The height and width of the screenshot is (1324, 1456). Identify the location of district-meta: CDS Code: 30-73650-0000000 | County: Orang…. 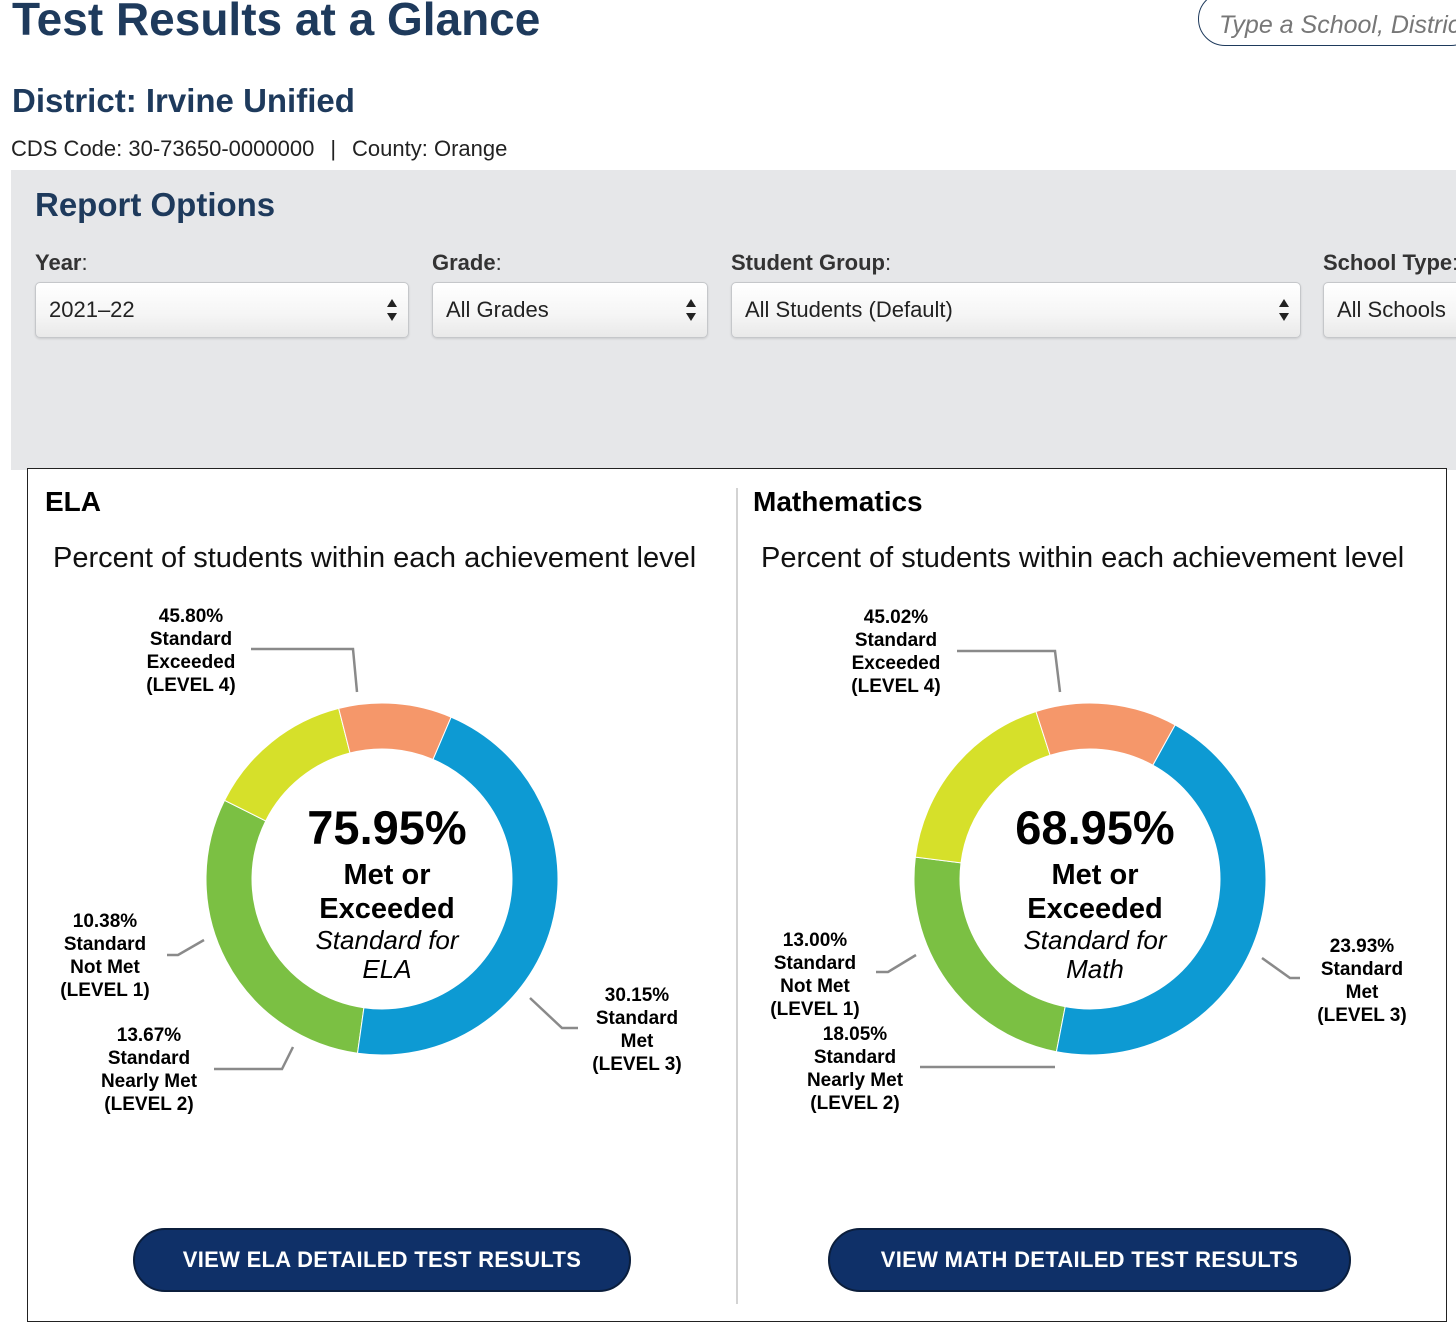
(259, 149).